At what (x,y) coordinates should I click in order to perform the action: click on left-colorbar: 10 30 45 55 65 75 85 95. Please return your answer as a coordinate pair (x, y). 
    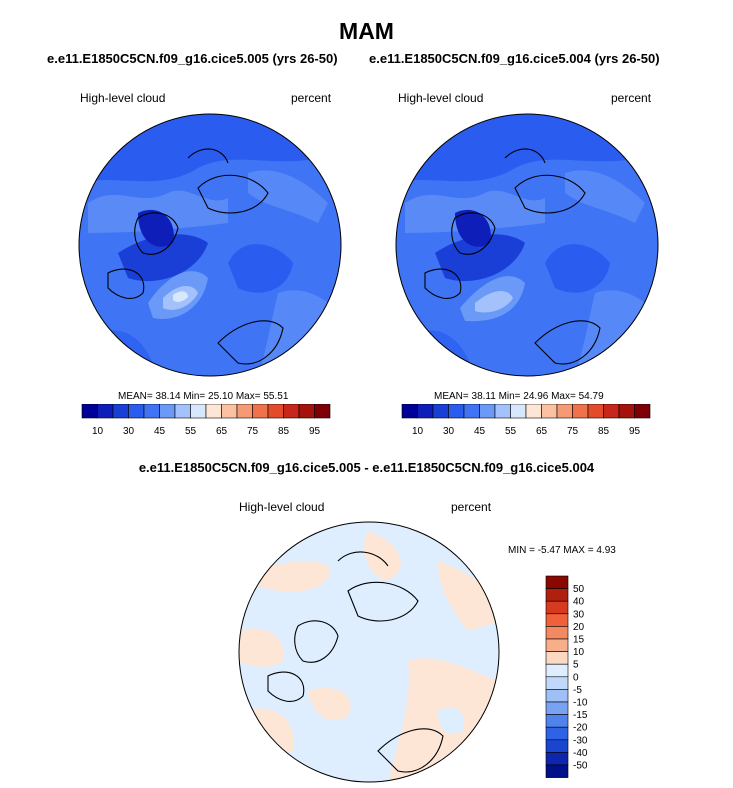
    Looking at the image, I should click on (206, 420).